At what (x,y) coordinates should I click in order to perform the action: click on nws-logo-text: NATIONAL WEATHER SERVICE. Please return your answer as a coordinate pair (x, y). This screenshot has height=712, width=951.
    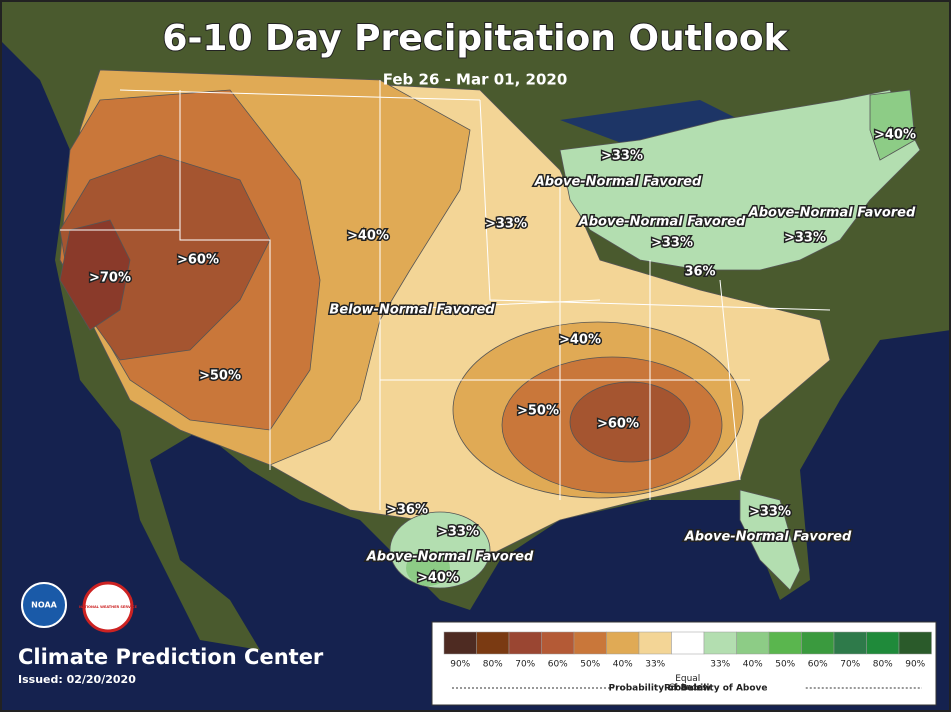
    Looking at the image, I should click on (108, 607).